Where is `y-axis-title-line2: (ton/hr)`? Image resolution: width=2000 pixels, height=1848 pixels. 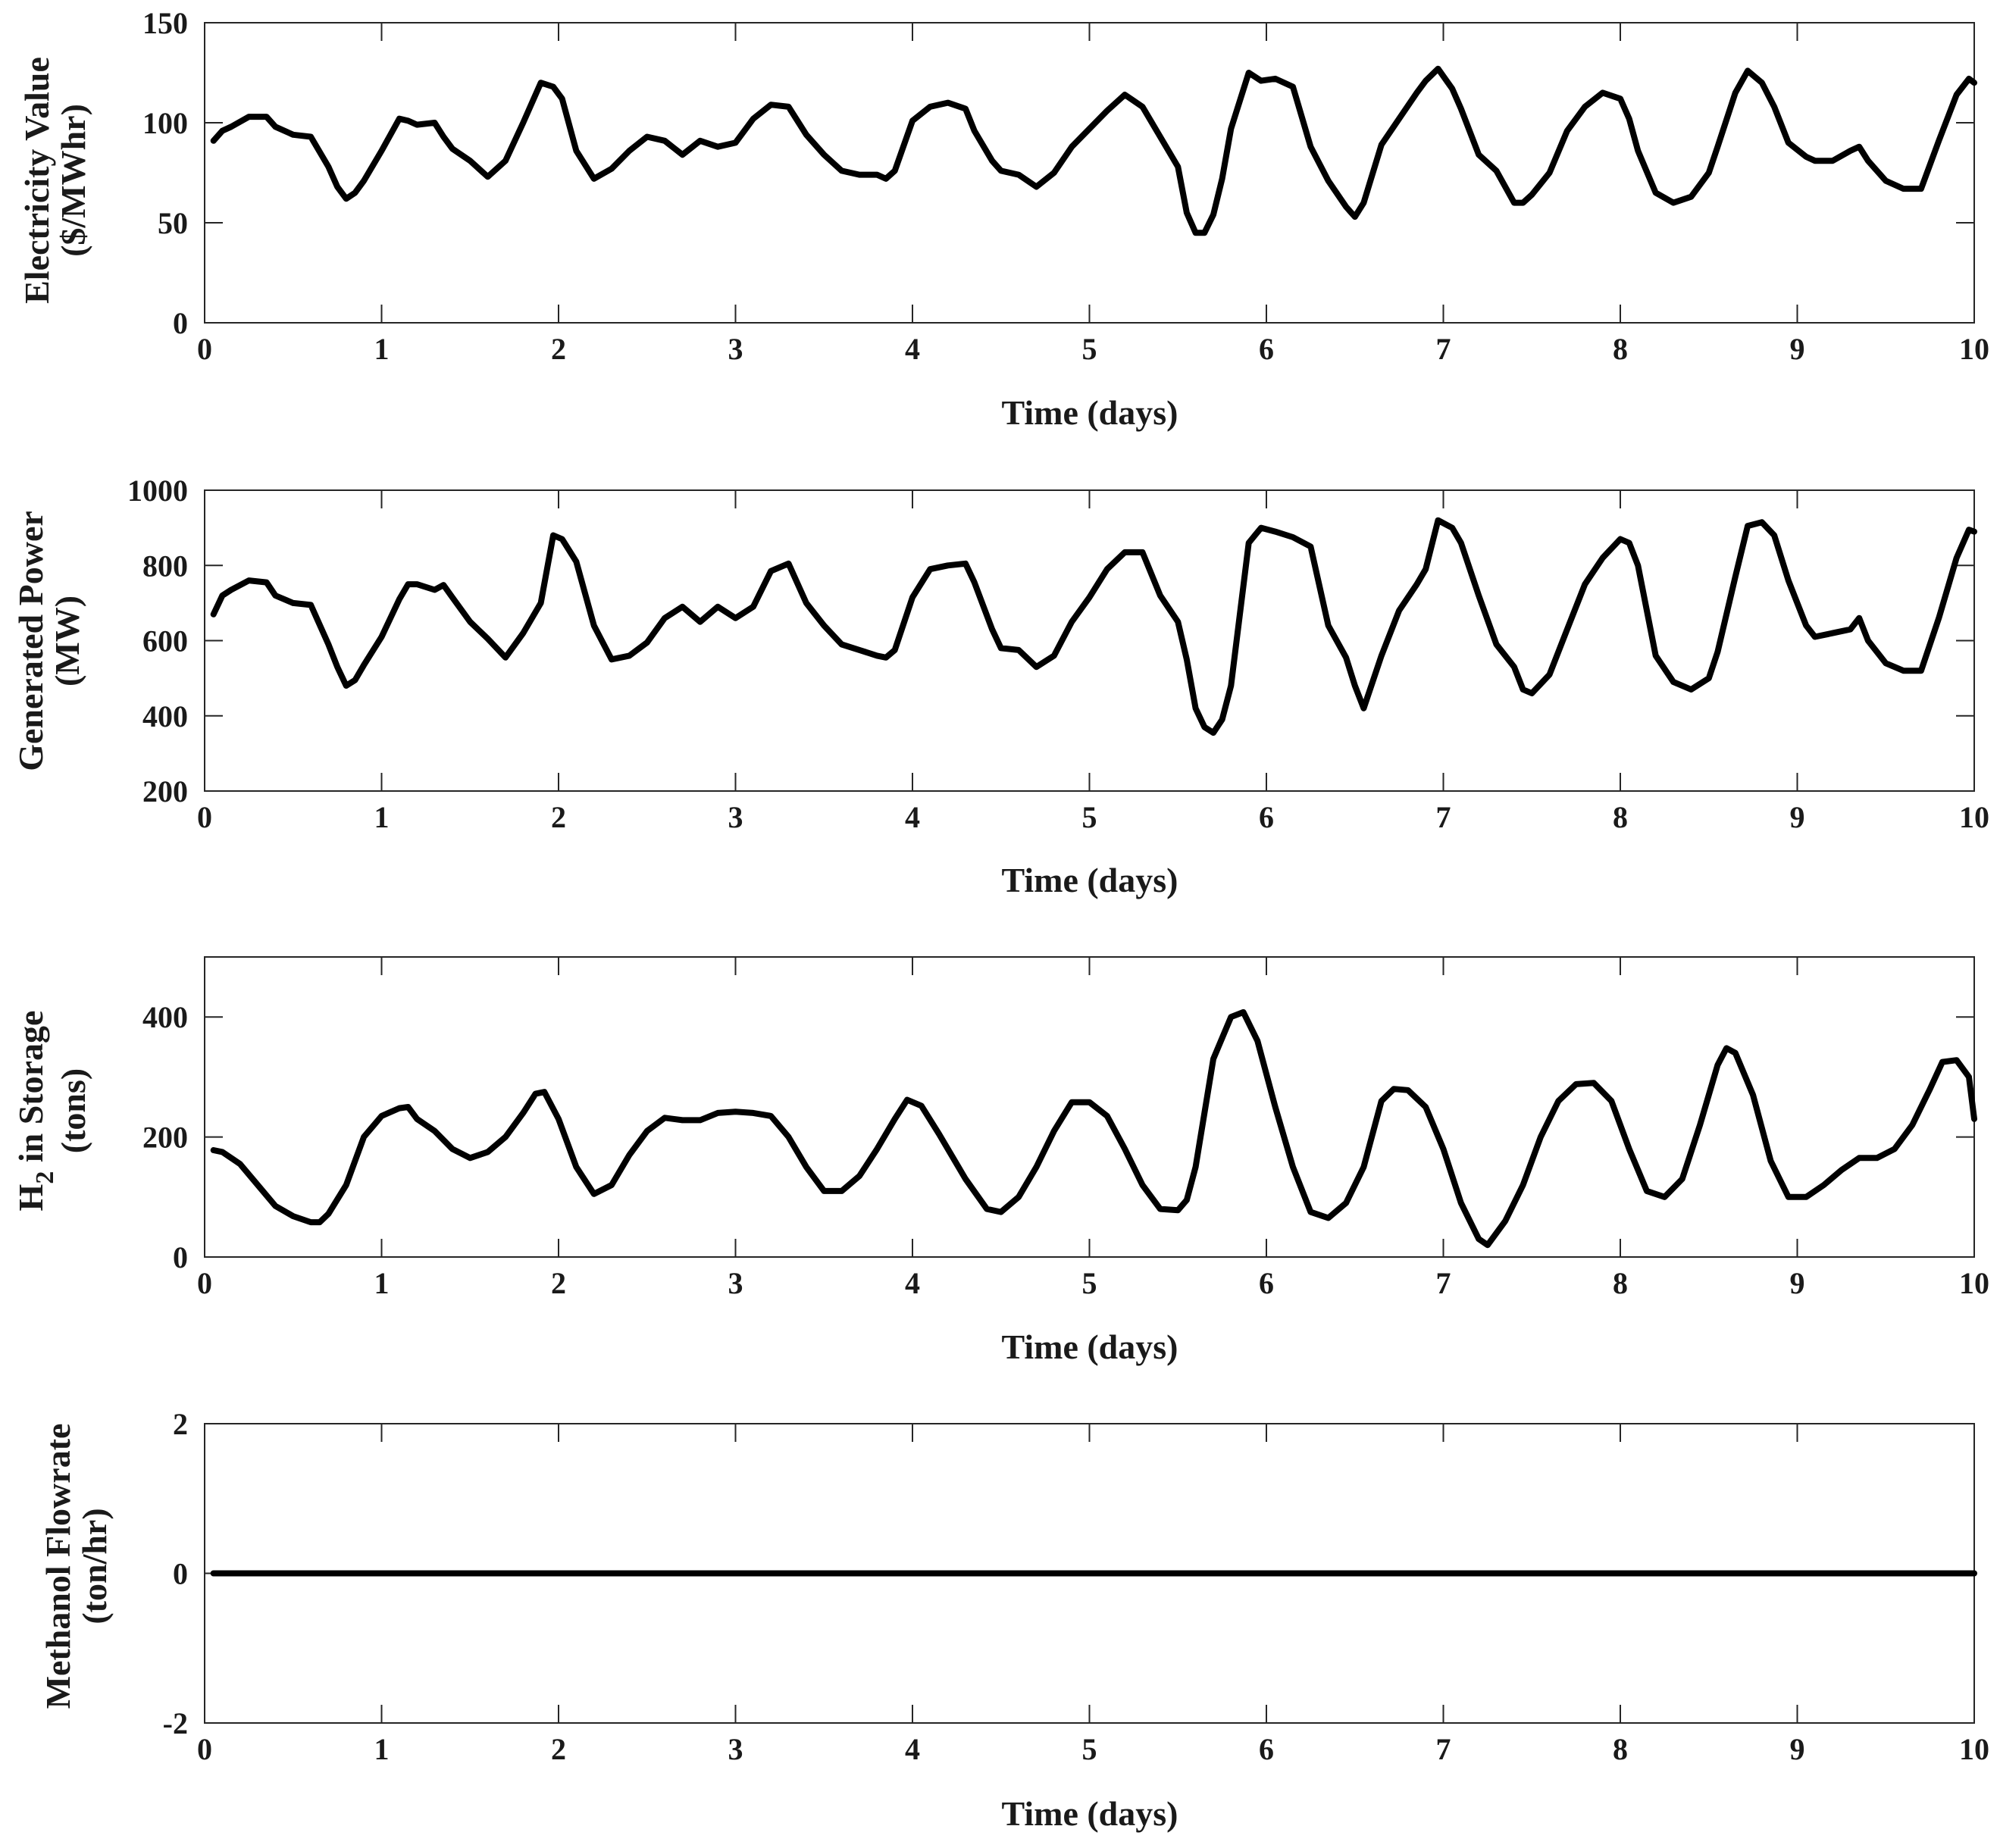 y-axis-title-line2: (ton/hr) is located at coordinates (94, 1566).